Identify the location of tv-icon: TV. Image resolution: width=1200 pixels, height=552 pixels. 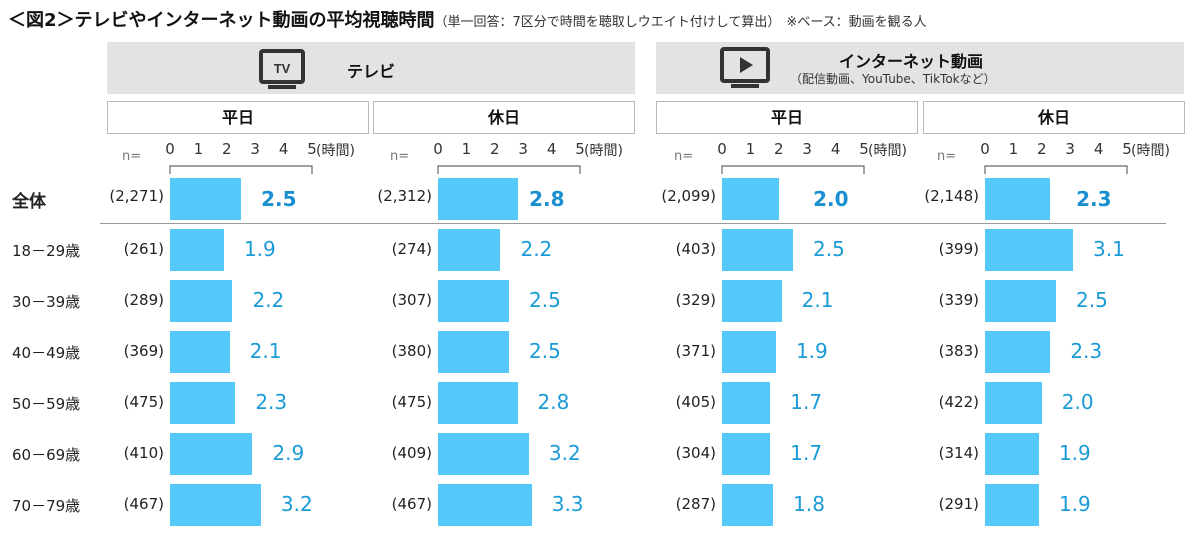
(282, 71).